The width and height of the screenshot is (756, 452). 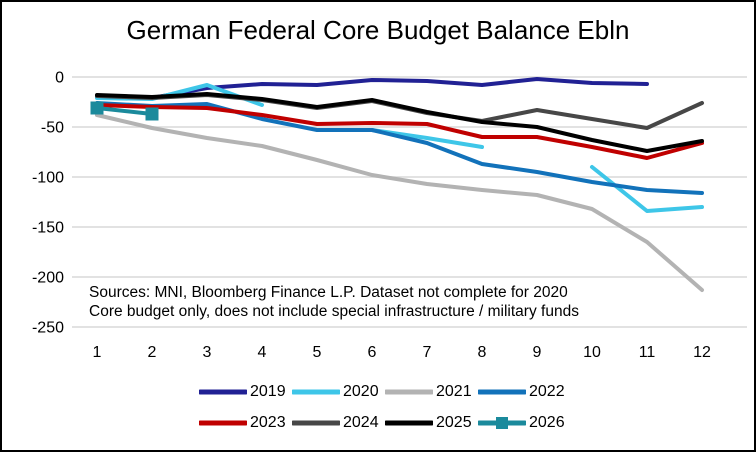 What do you see at coordinates (124, 111) in the screenshot?
I see `series-line-2026` at bounding box center [124, 111].